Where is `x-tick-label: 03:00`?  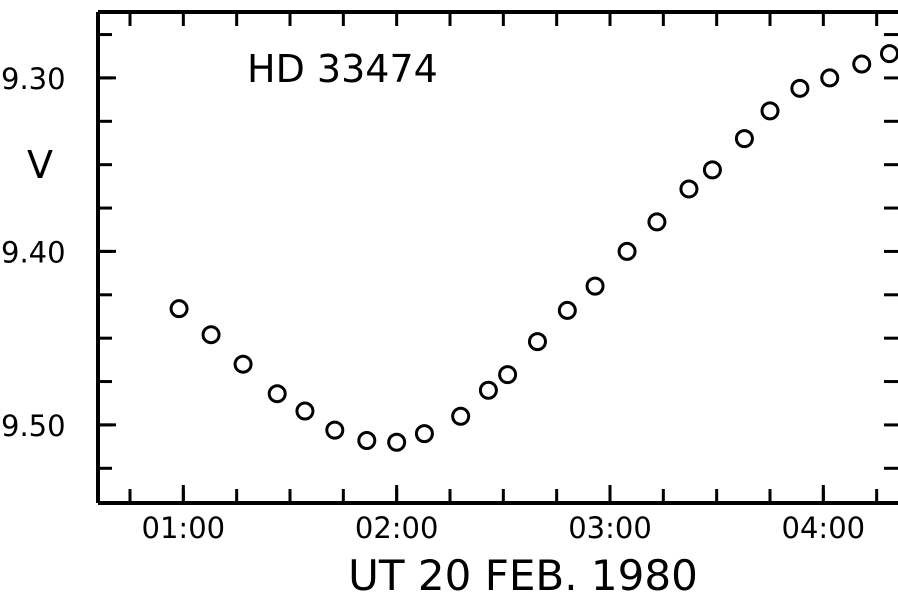
x-tick-label: 03:00 is located at coordinates (610, 528).